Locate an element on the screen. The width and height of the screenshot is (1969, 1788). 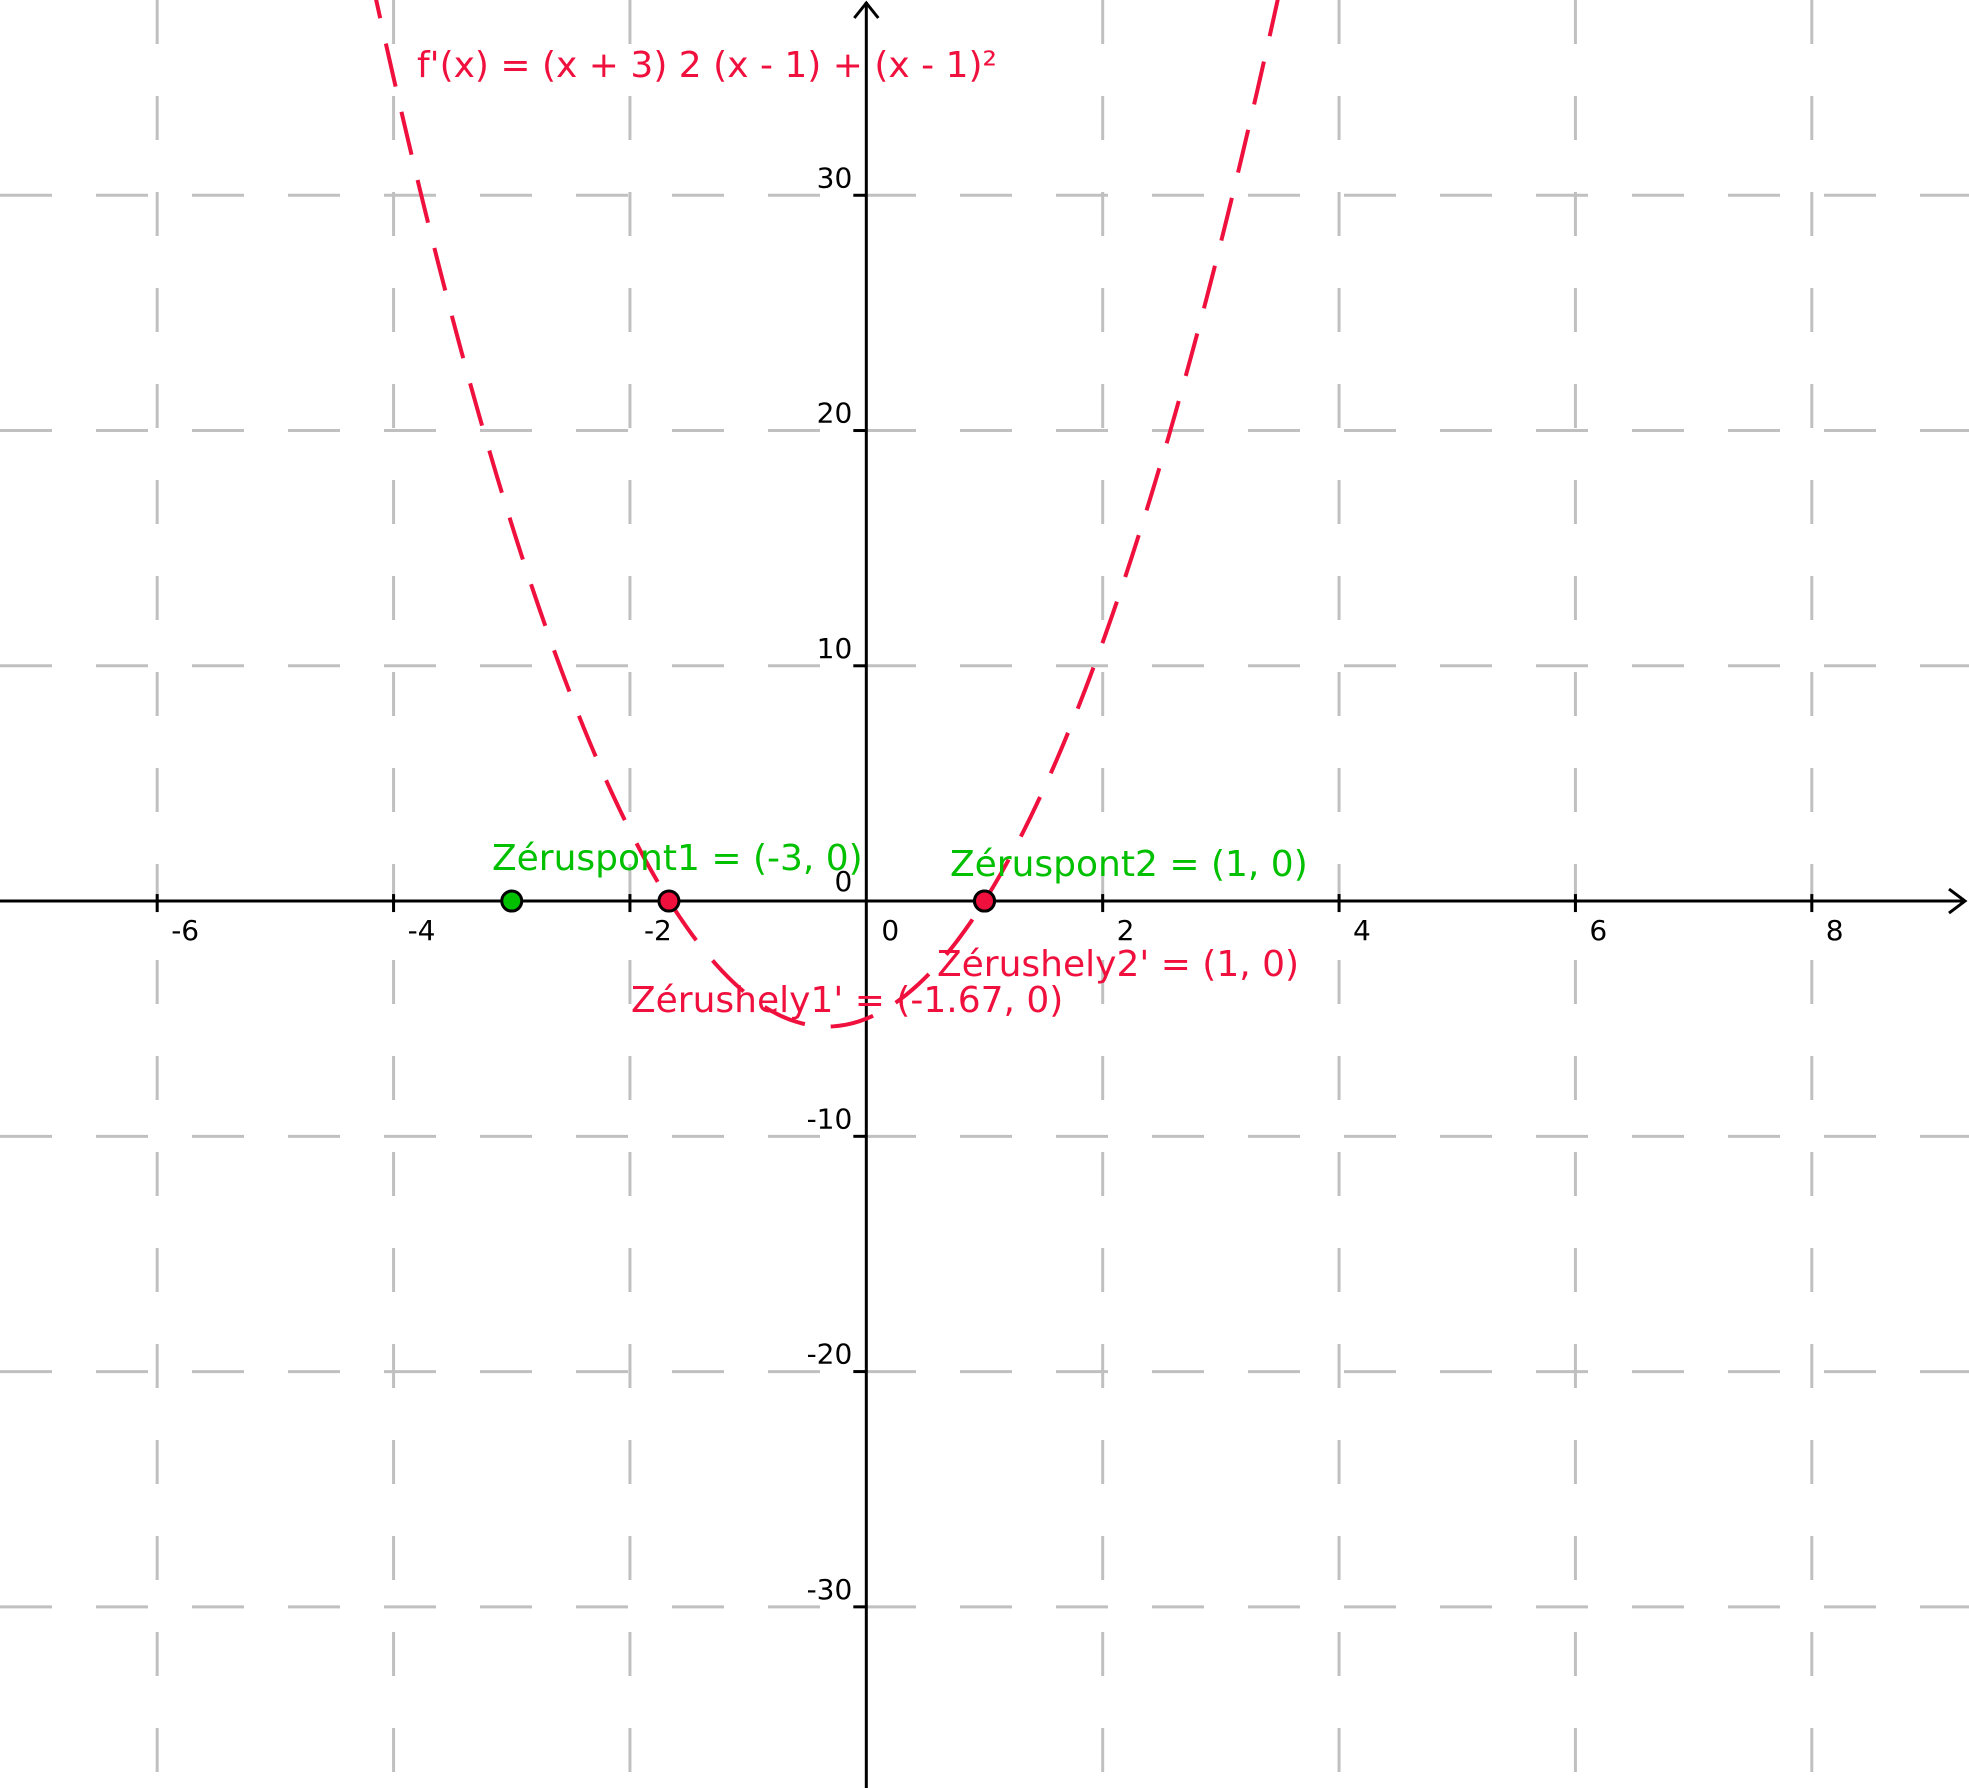
y-tick-label: 10 is located at coordinates (835, 648).